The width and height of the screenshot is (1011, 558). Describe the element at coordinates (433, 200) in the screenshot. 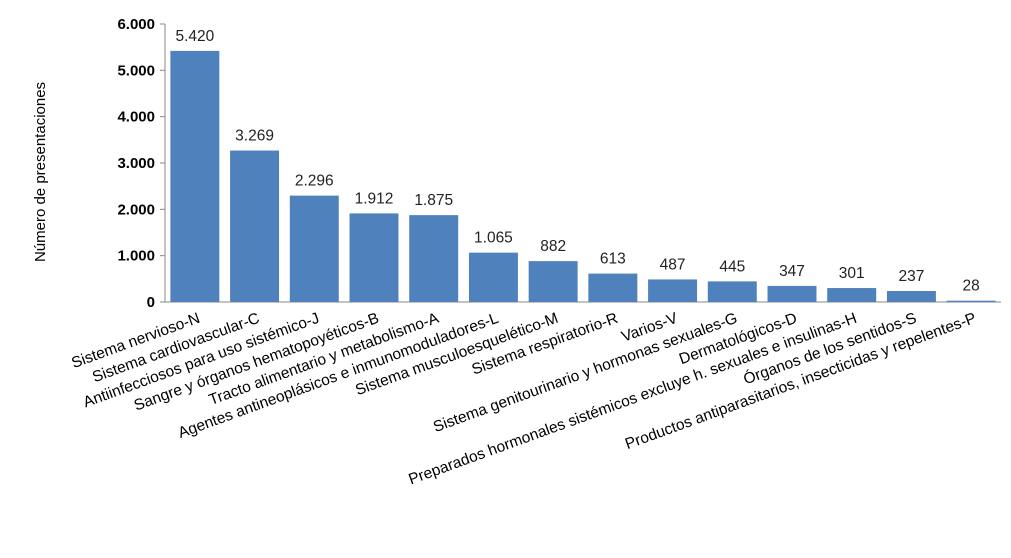

I see `data-label: 1.875` at that location.